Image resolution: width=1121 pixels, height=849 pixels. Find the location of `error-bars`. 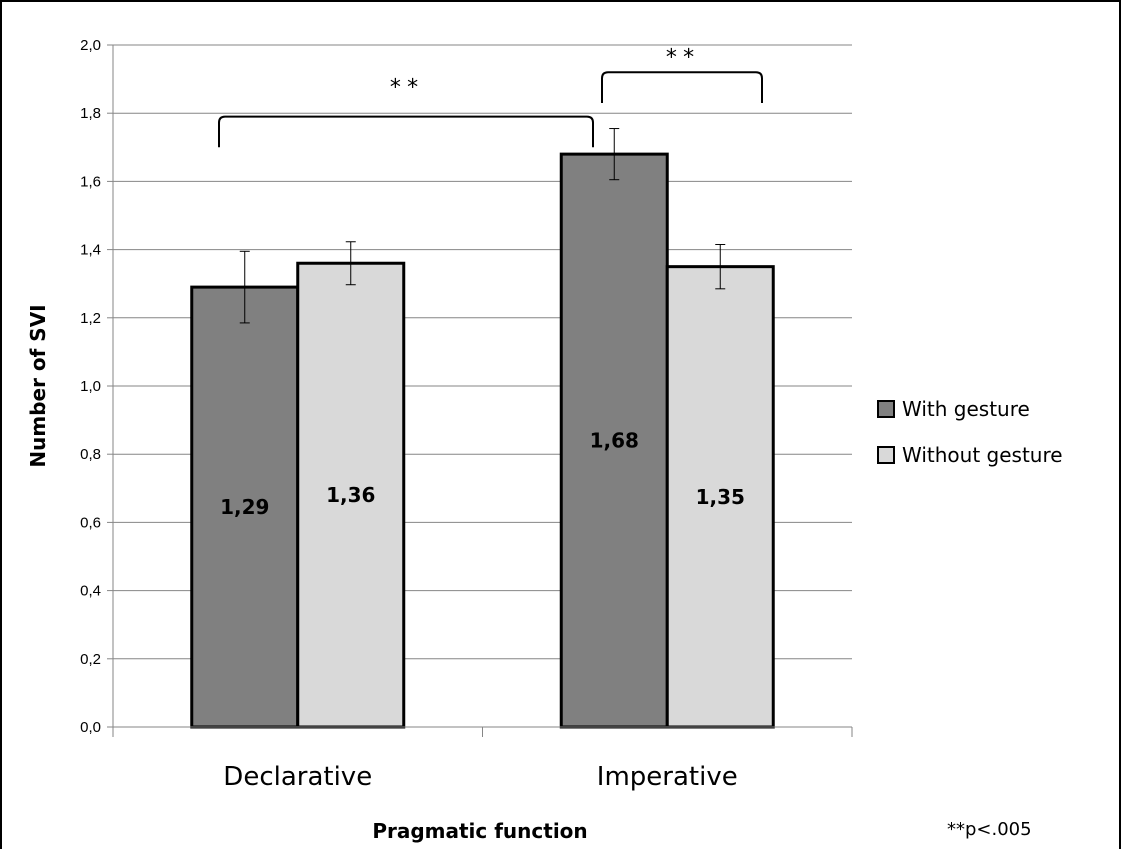

error-bars is located at coordinates (482, 226).